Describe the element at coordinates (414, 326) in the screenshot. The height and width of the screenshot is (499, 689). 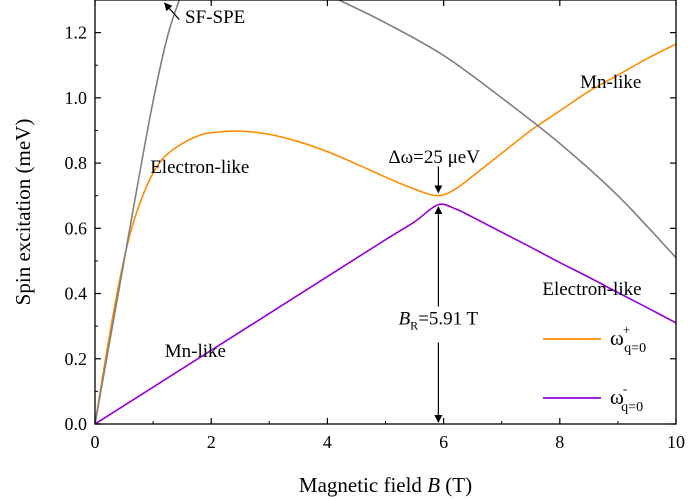
I see `resonance-label-sub: R` at that location.